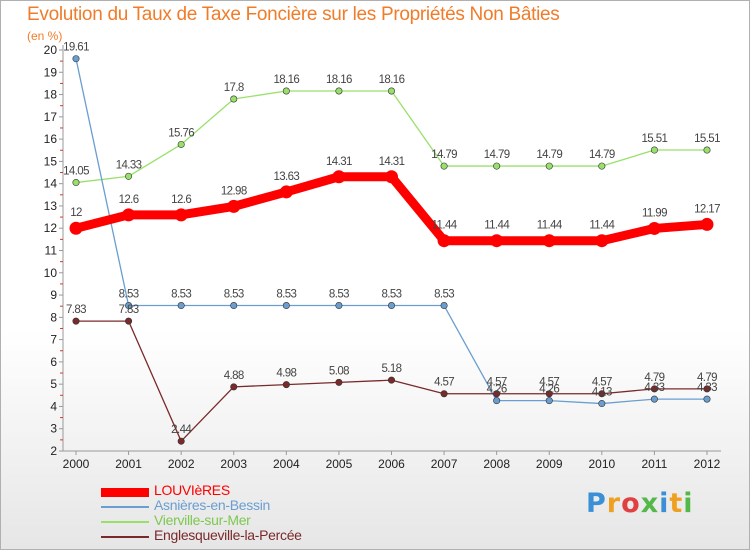 The image size is (750, 550). What do you see at coordinates (631, 503) in the screenshot?
I see `logo-letter: o` at bounding box center [631, 503].